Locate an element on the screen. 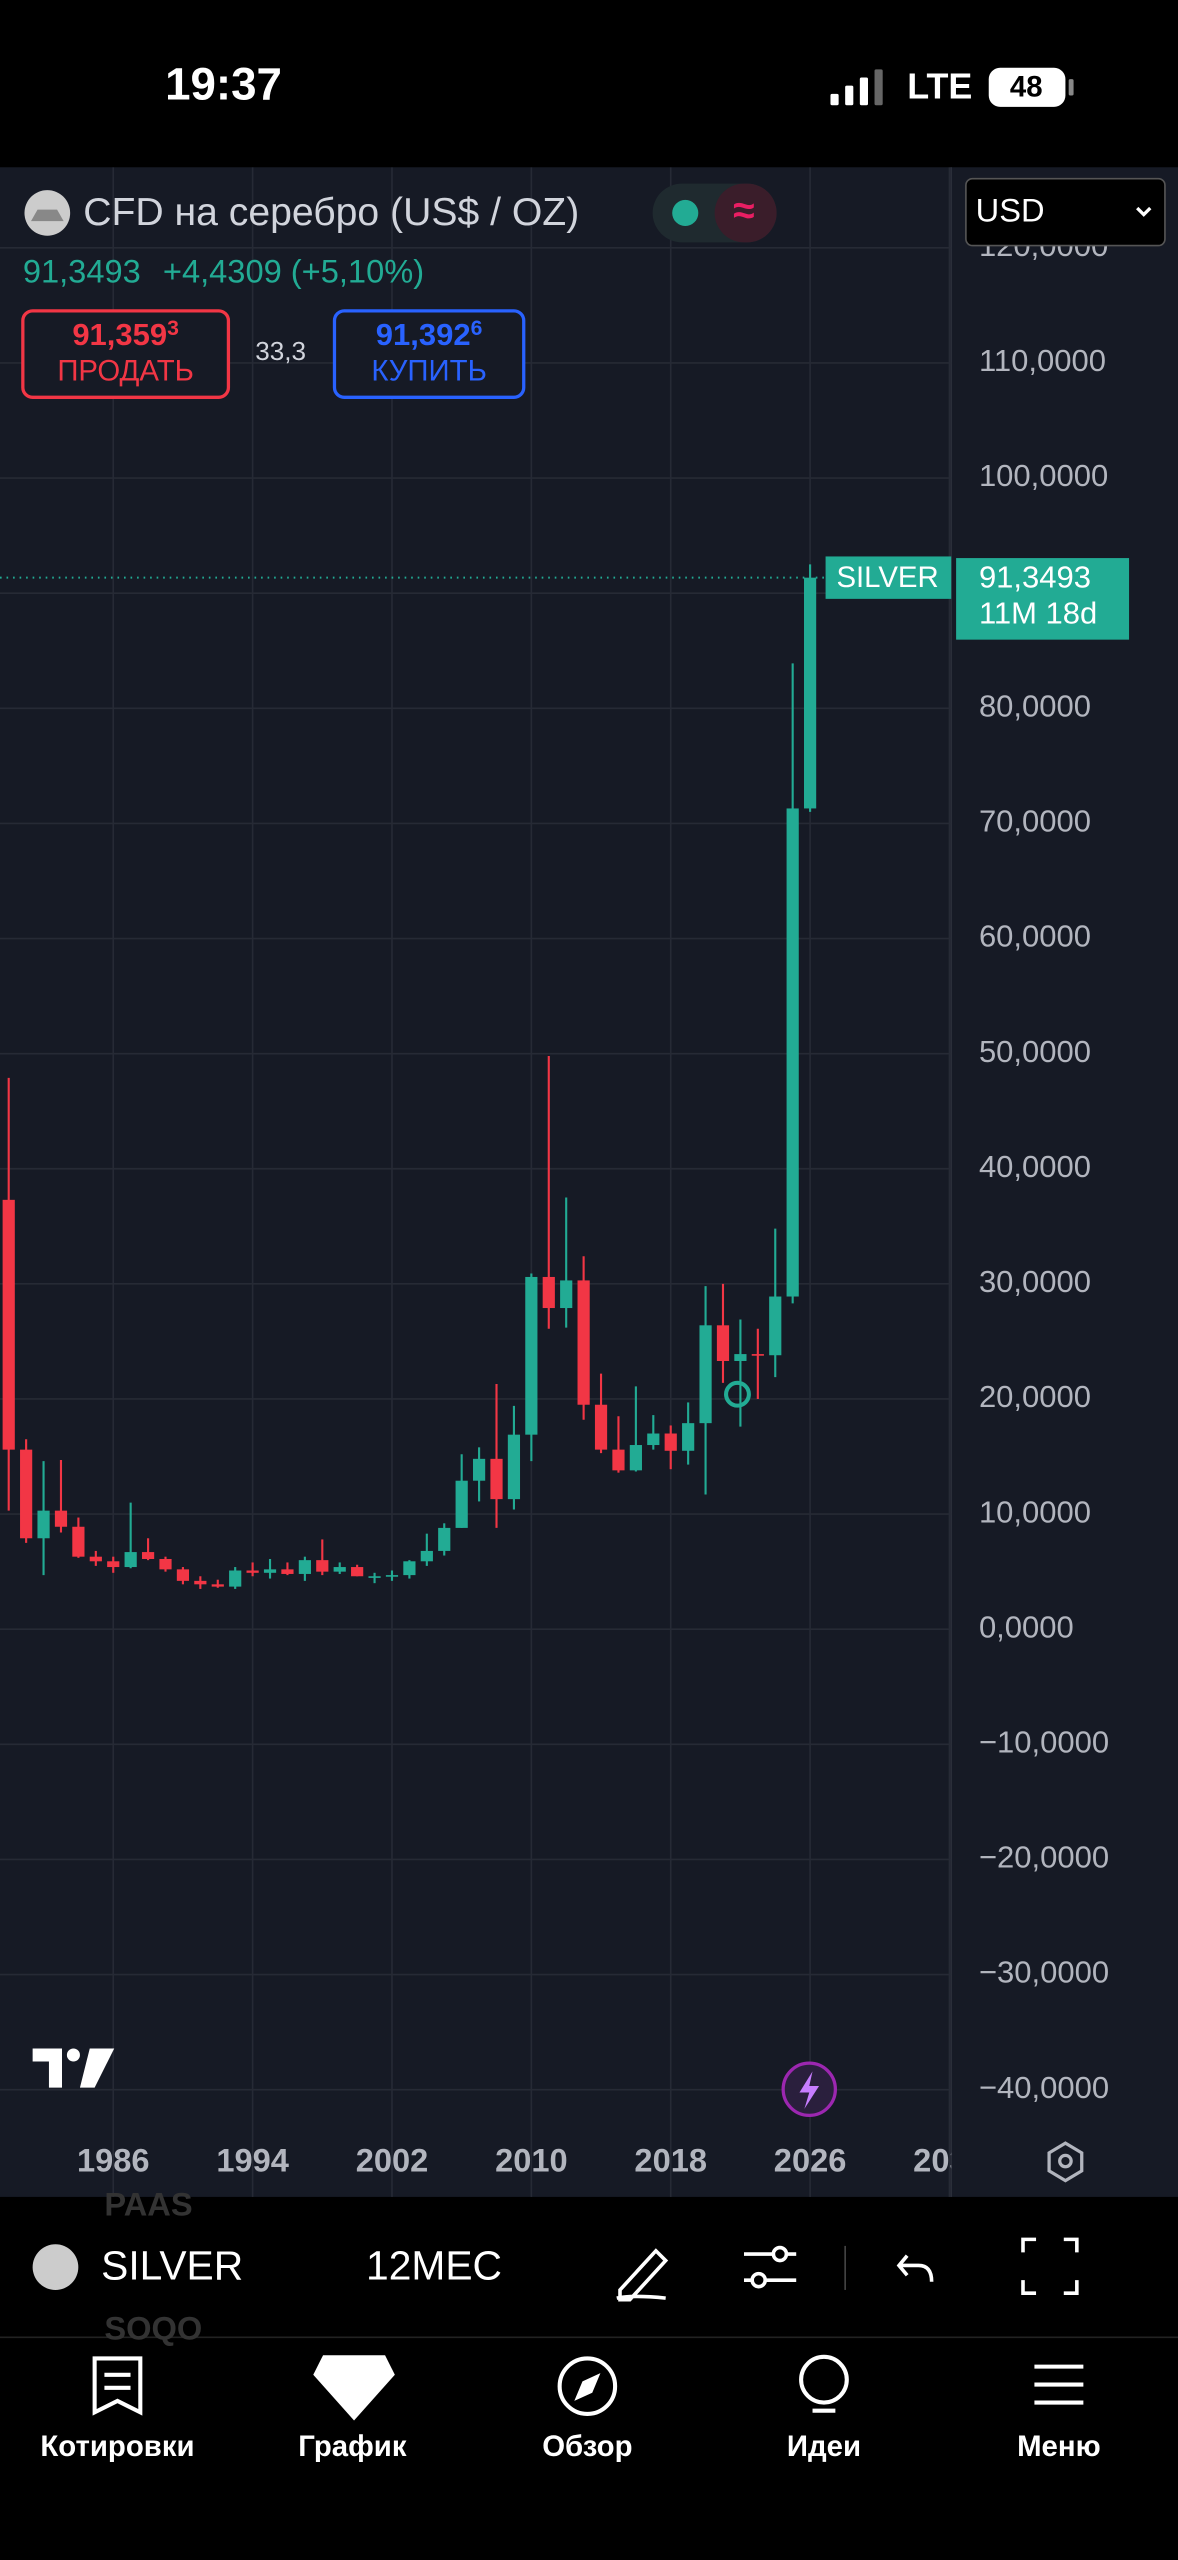 The width and height of the screenshot is (1178, 2560). buy-price-main: 91,392 is located at coordinates (423, 334).